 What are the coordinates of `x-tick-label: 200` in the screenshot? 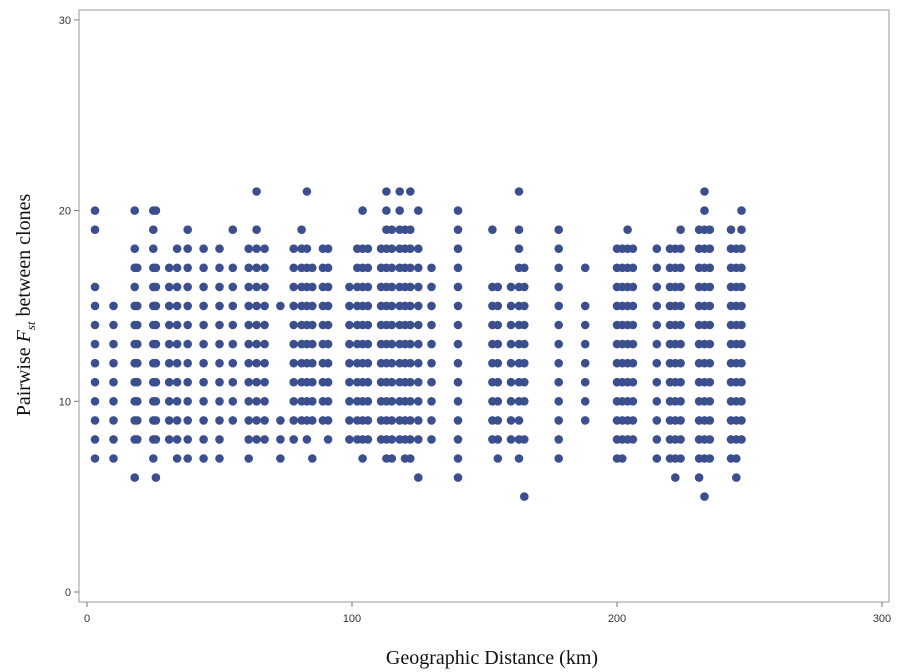 It's located at (617, 619).